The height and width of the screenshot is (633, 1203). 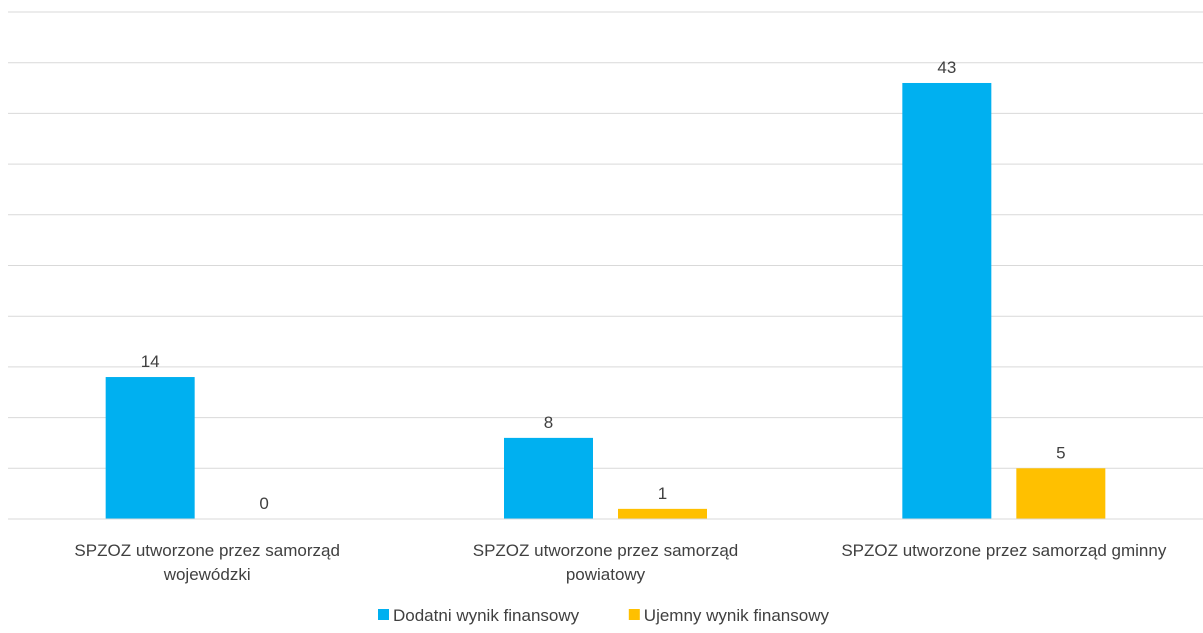 What do you see at coordinates (946, 67) in the screenshot?
I see `data-label: 43` at bounding box center [946, 67].